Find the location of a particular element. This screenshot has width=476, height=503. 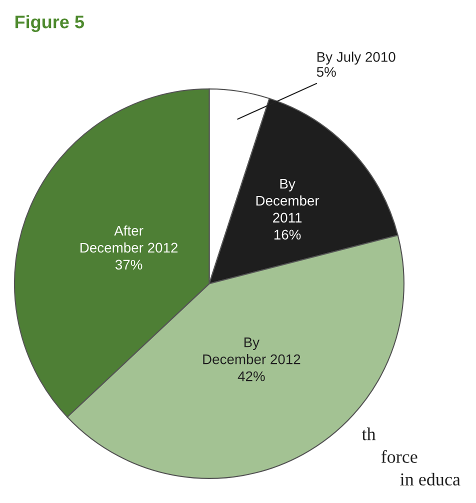

slice-label: After December 2012 is located at coordinates (129, 239).